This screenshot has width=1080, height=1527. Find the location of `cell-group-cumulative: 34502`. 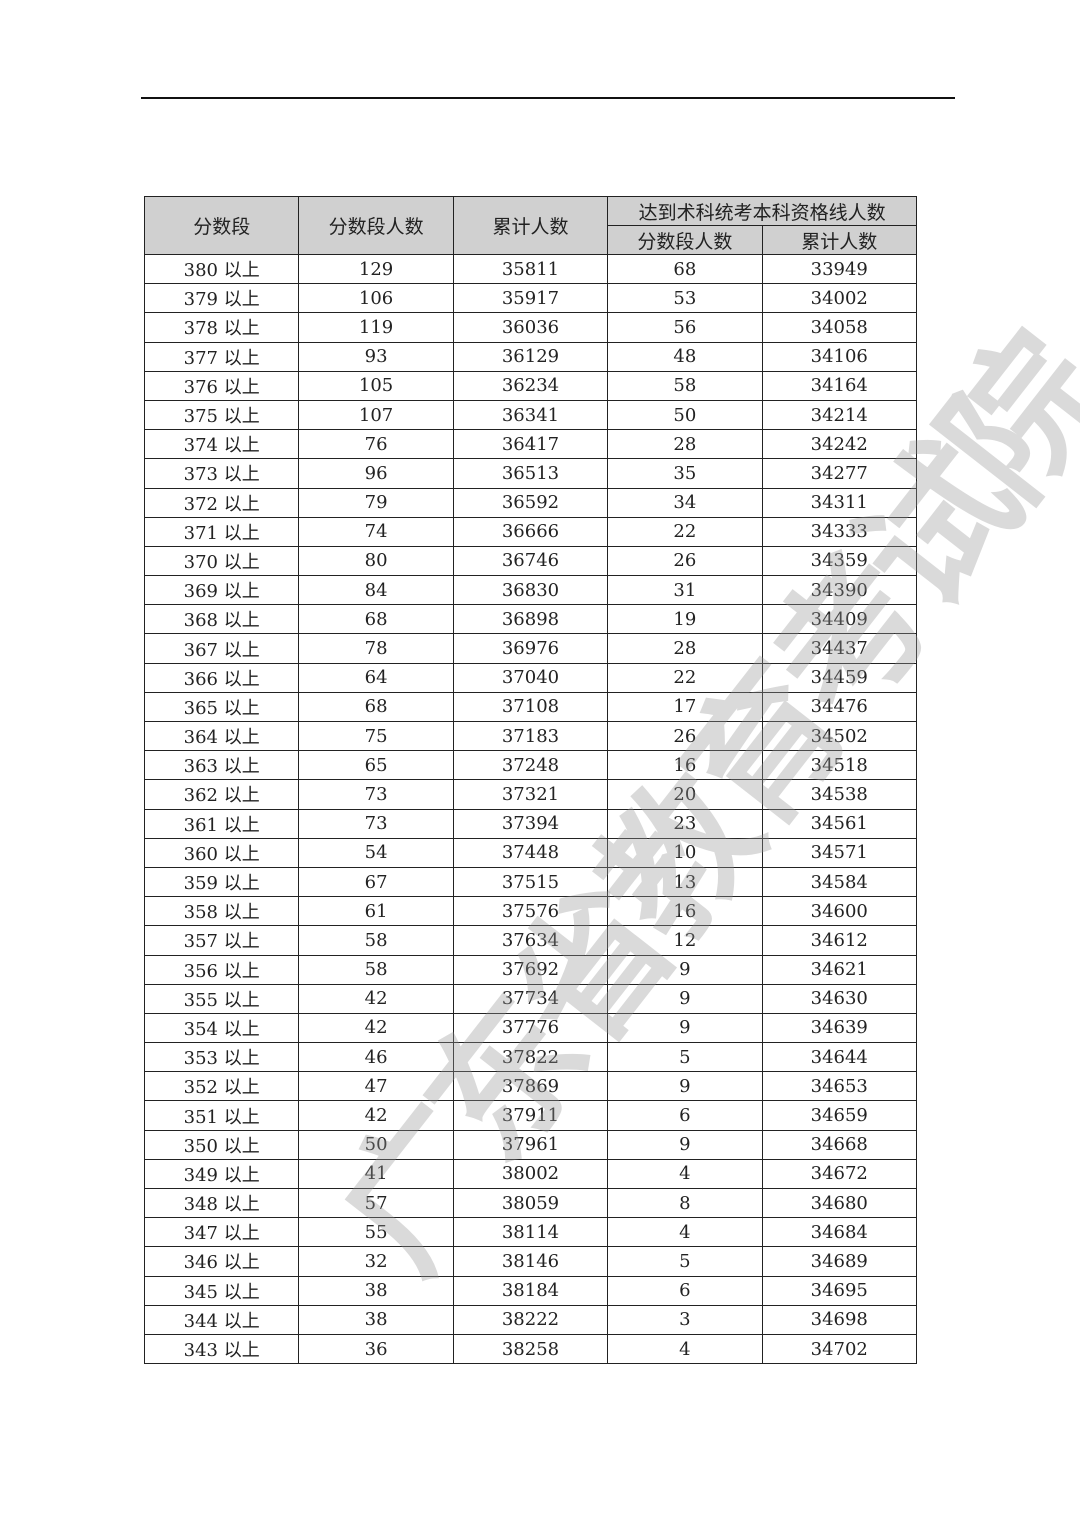

cell-group-cumulative: 34502 is located at coordinates (839, 736).